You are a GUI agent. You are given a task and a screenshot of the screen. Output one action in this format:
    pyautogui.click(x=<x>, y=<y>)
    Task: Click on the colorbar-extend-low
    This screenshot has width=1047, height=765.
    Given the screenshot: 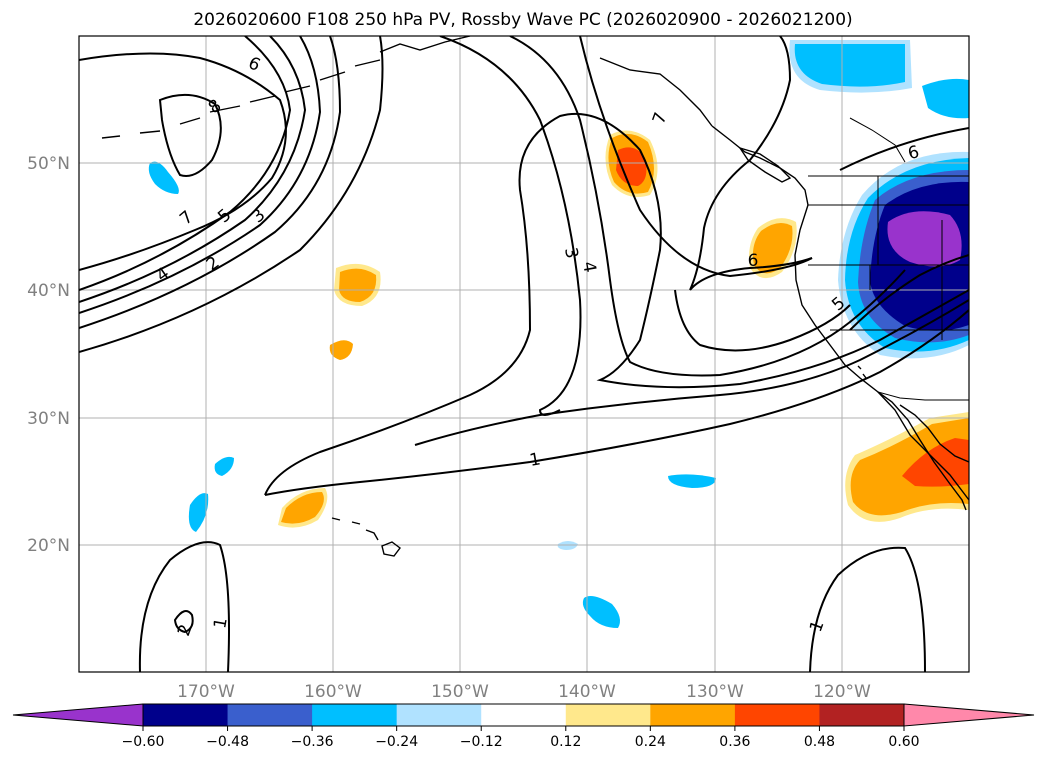 What is the action you would take?
    pyautogui.click(x=78, y=715)
    